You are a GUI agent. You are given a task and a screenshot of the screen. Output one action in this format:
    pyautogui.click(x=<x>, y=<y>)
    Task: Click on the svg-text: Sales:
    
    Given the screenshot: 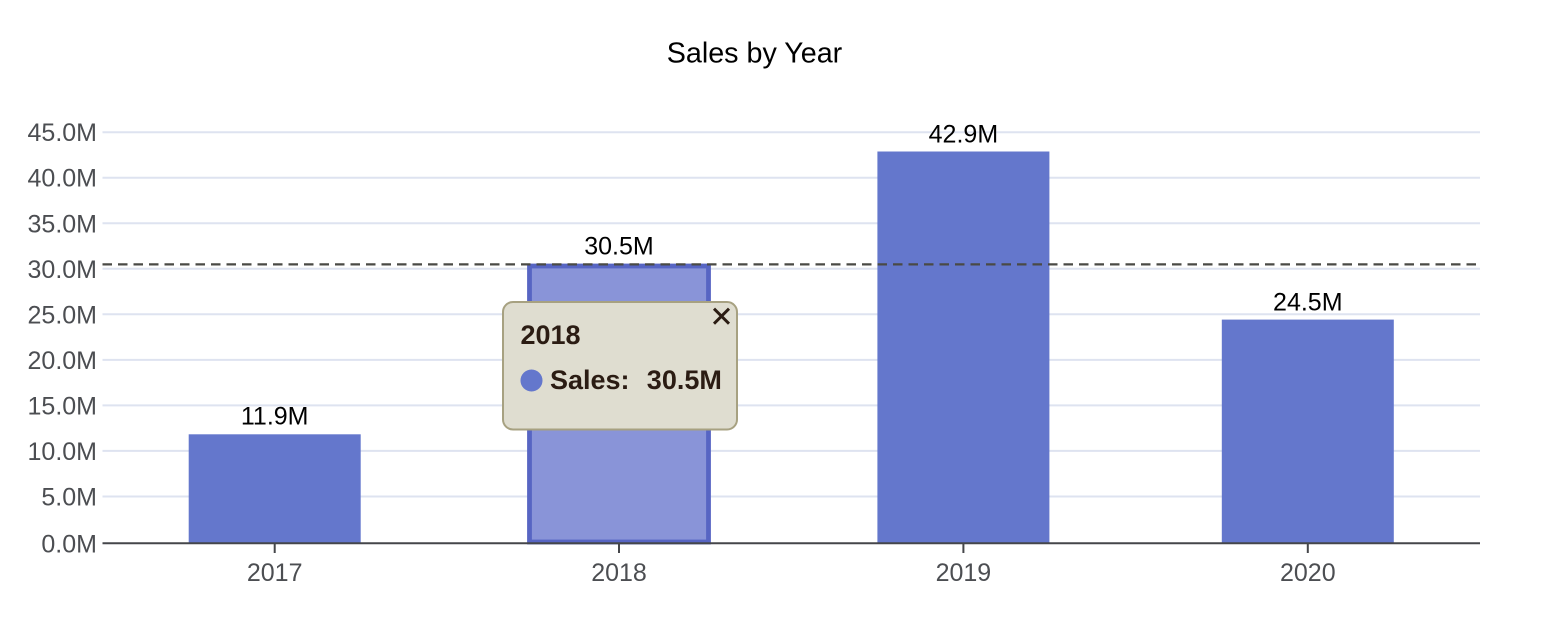 What is the action you would take?
    pyautogui.click(x=590, y=380)
    